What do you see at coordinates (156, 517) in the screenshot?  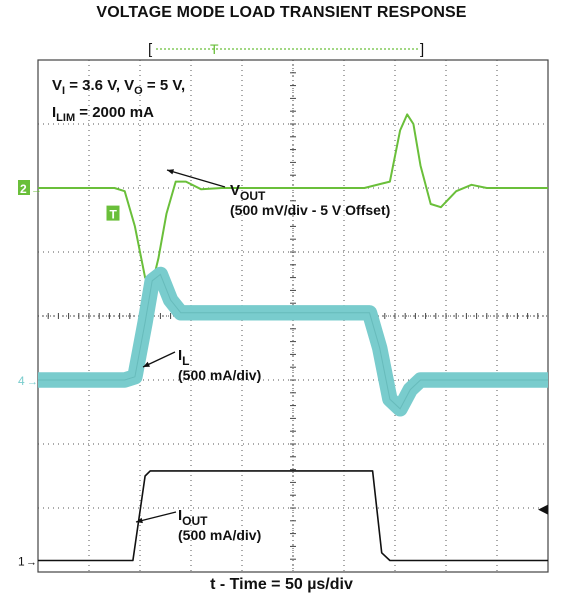 I see `iout-arrow-line` at bounding box center [156, 517].